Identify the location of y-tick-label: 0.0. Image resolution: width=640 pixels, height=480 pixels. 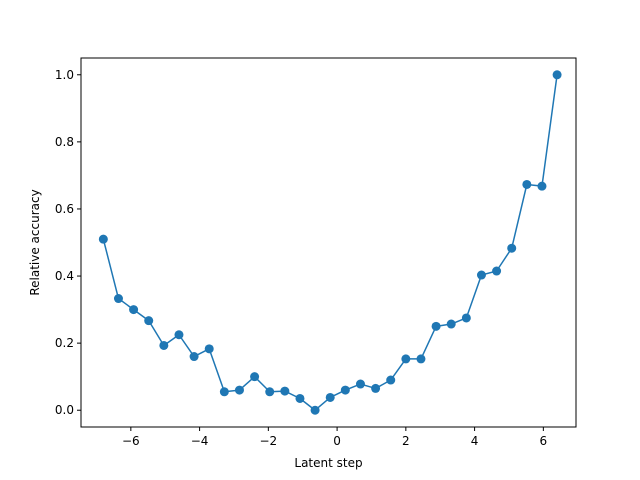
(64, 410).